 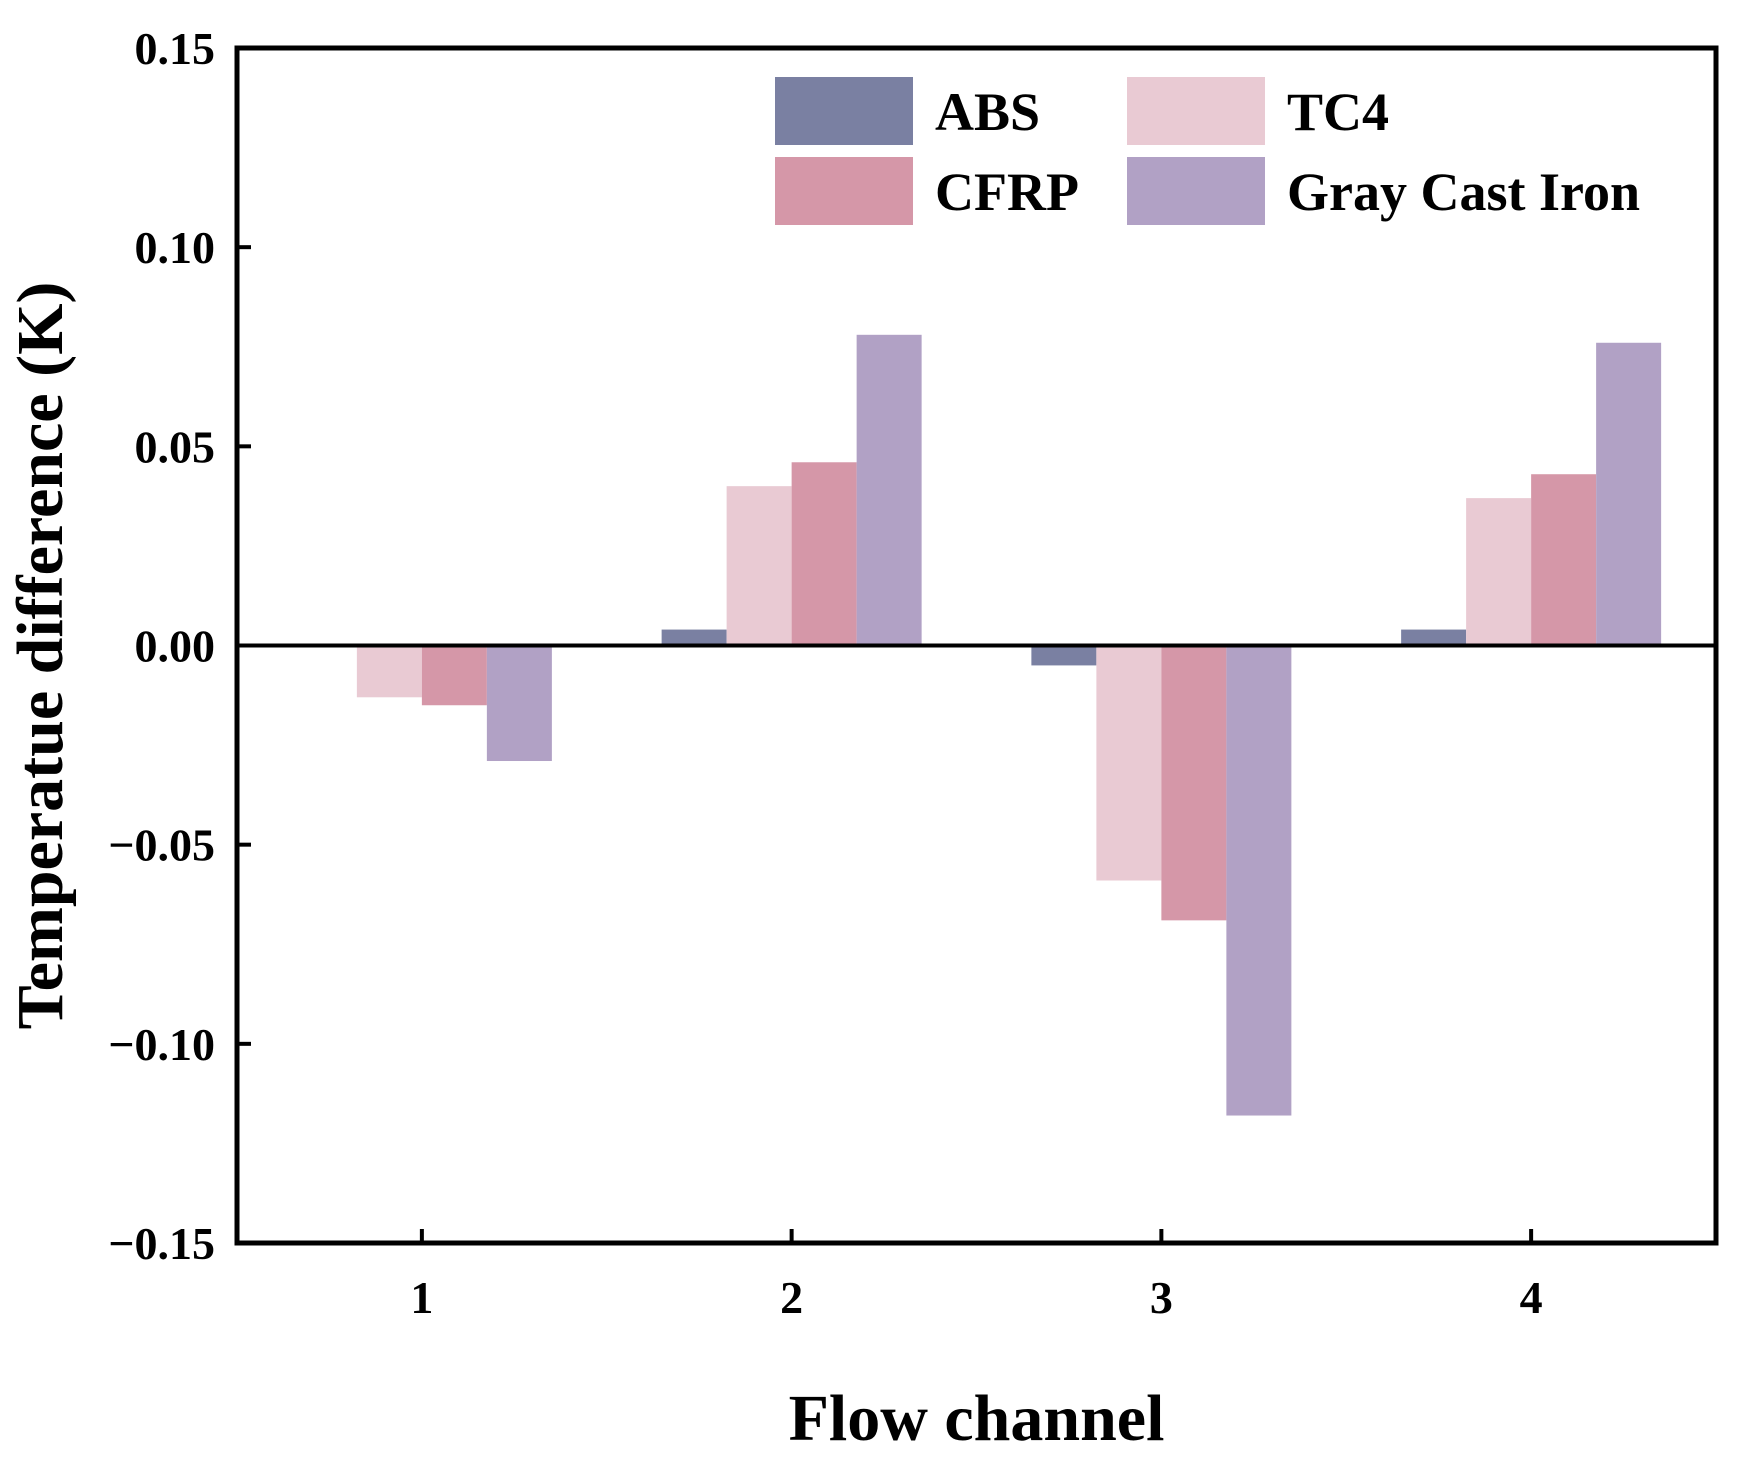 What do you see at coordinates (161, 845) in the screenshot?
I see `y-tick-label: −0.05` at bounding box center [161, 845].